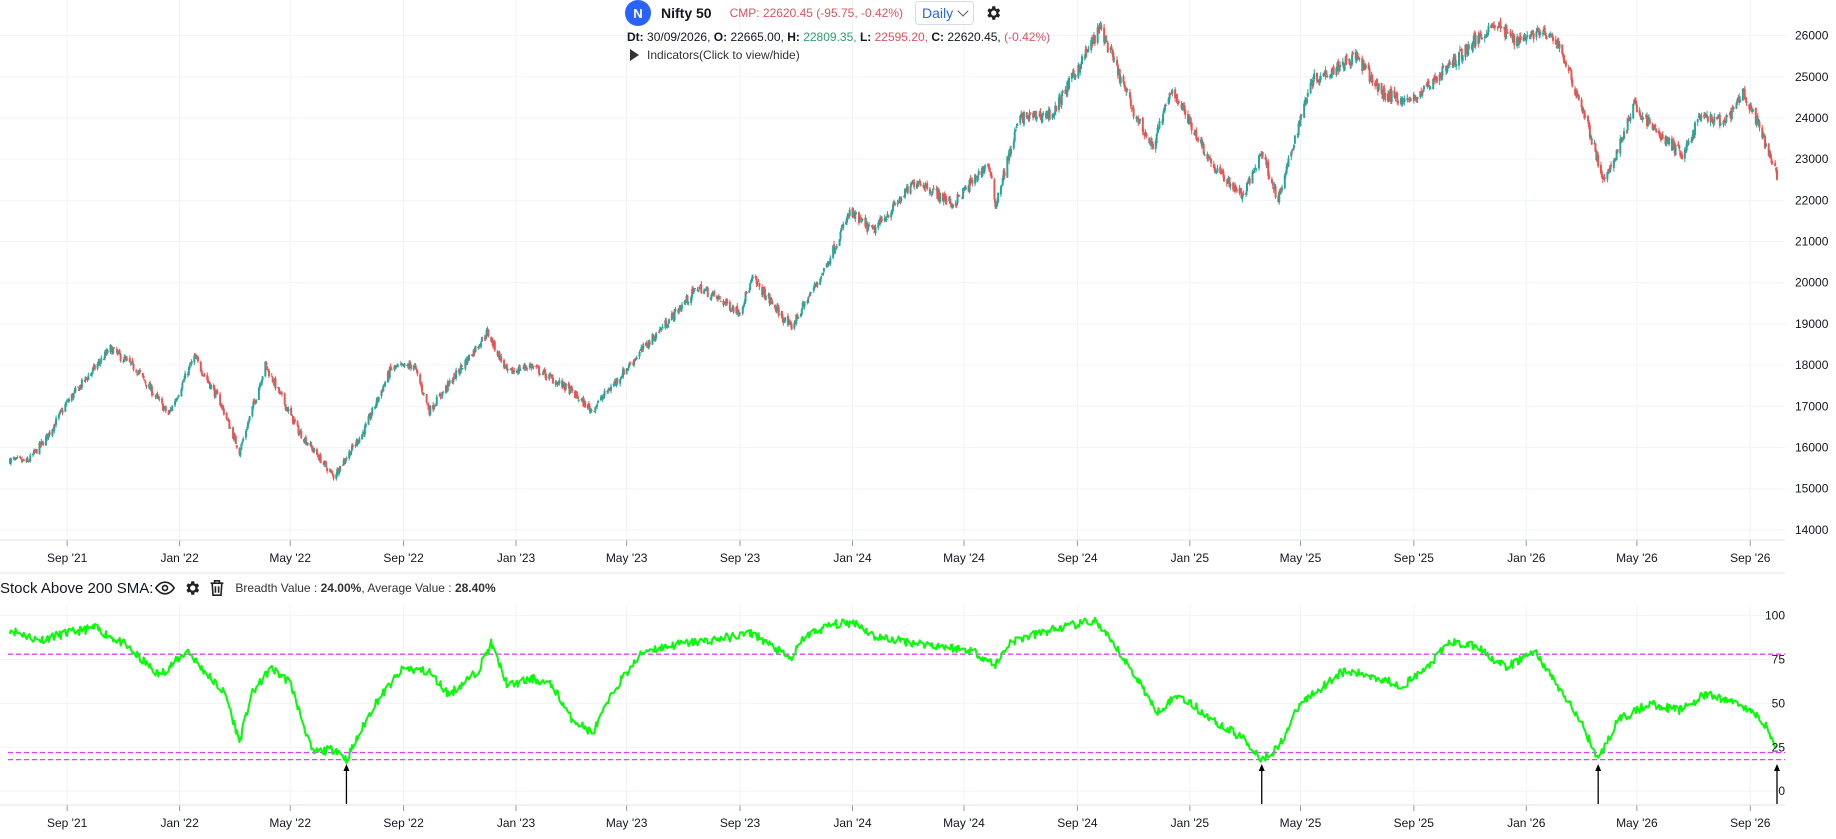  I want to click on price-x-tick: Sep '22, so click(403, 558).